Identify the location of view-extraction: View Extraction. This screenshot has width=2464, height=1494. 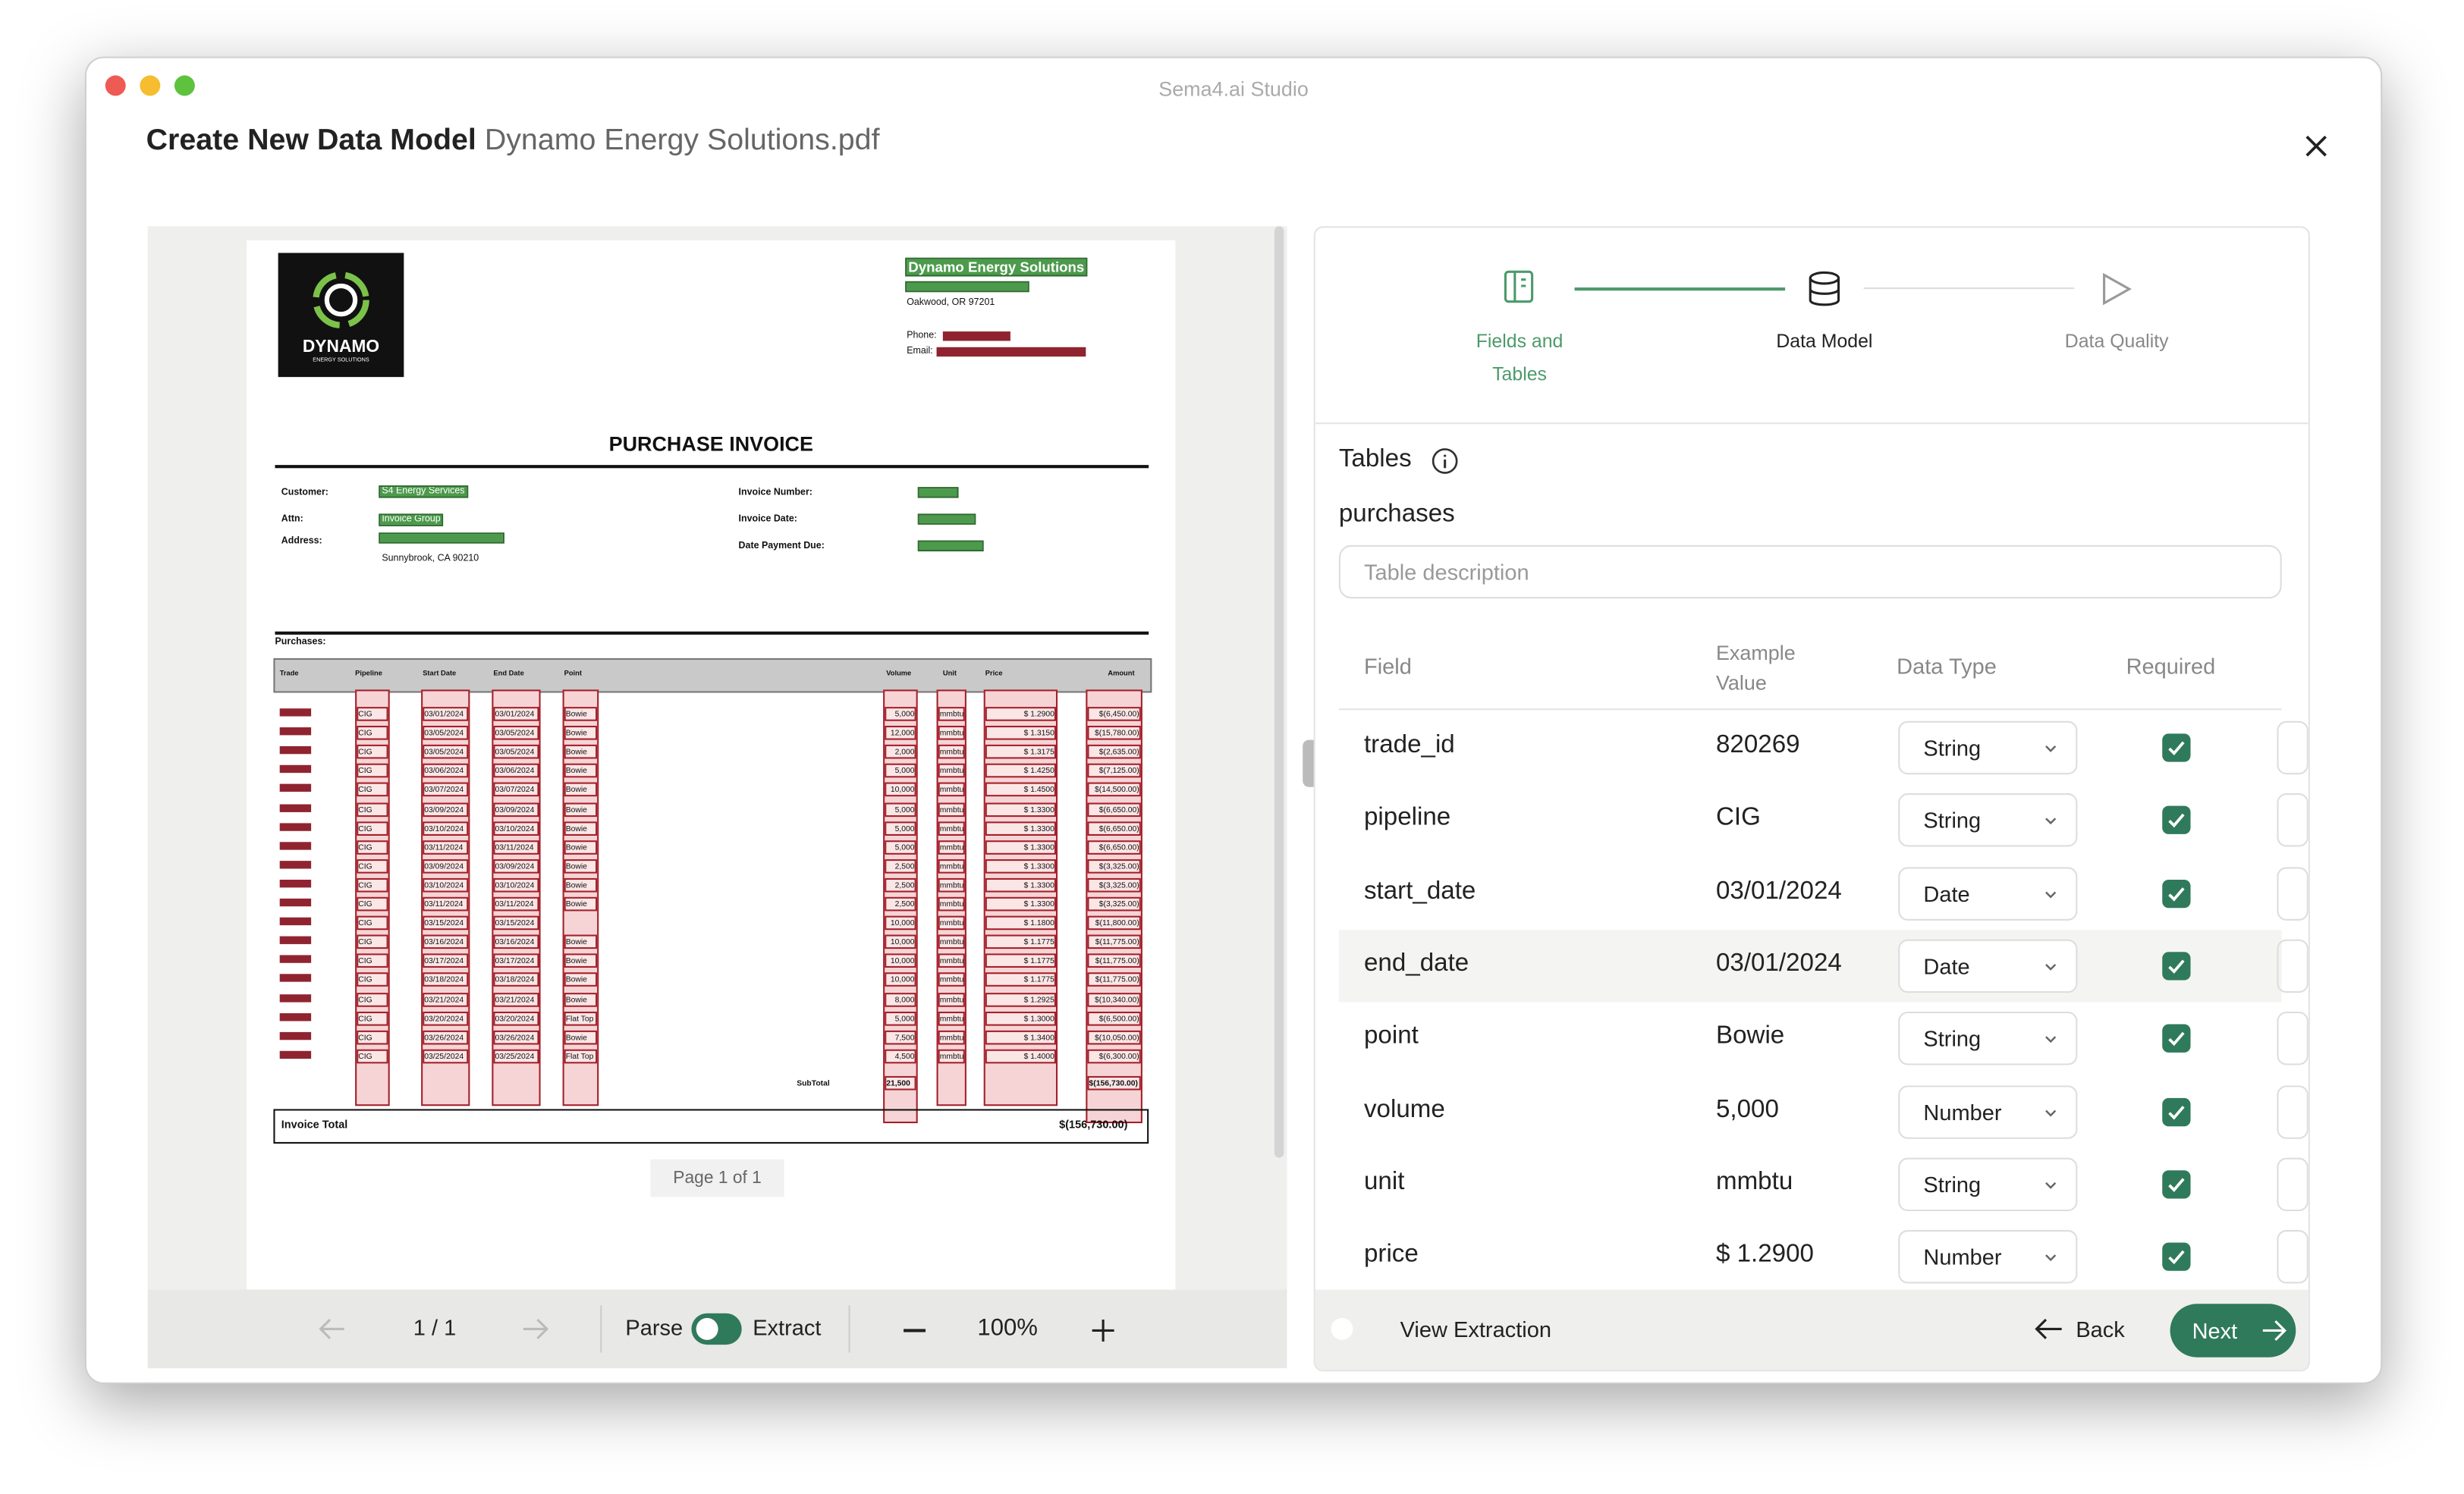
(1475, 1329).